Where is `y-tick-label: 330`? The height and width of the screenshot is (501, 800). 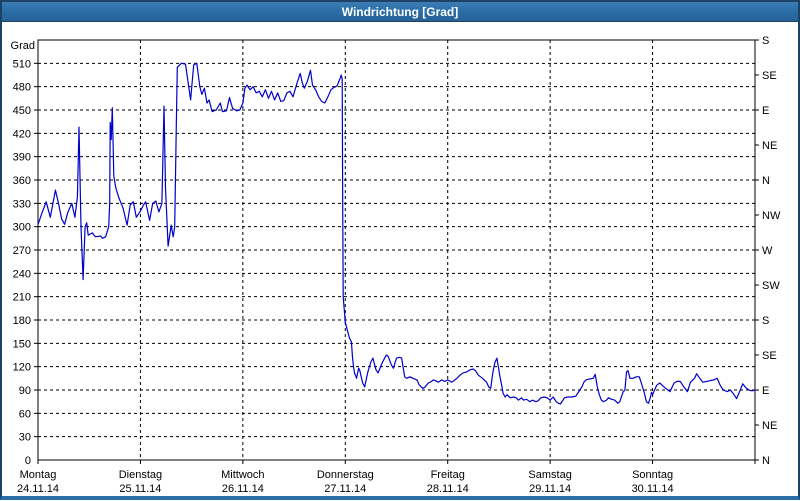 y-tick-label: 330 is located at coordinates (22, 204).